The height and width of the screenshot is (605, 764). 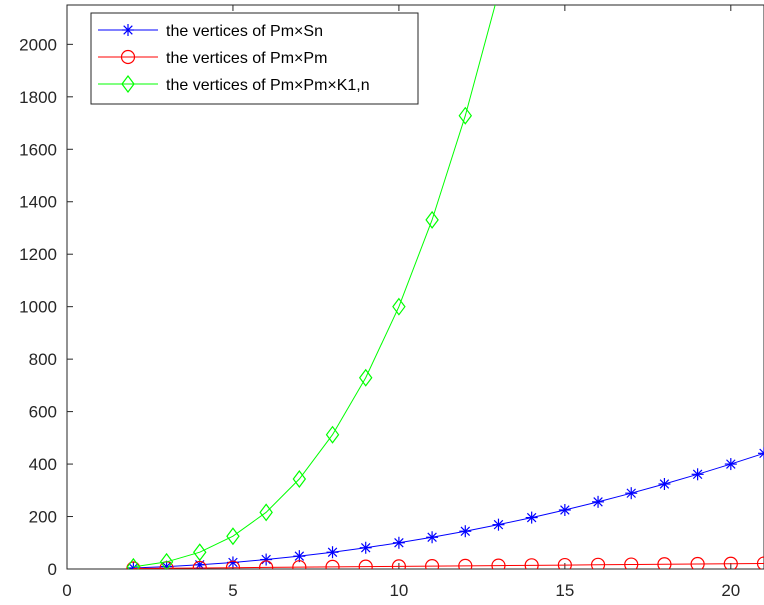 I want to click on y-tick-label: 800, so click(x=43, y=359).